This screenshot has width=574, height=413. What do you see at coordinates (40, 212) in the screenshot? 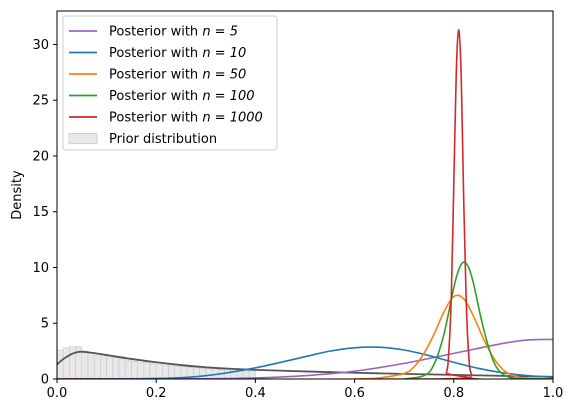
I see `y-tick-label: 15` at bounding box center [40, 212].